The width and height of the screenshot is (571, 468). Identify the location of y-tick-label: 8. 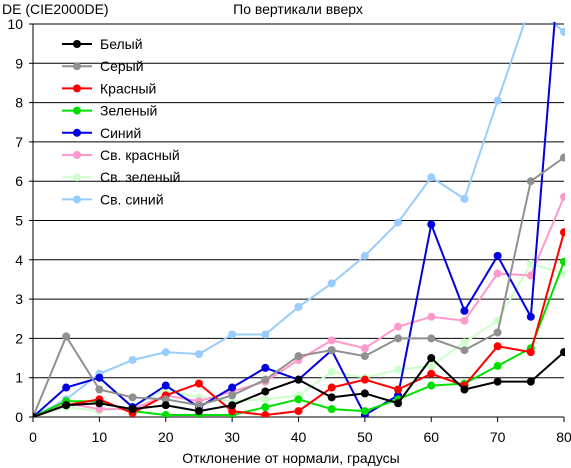
(19, 103).